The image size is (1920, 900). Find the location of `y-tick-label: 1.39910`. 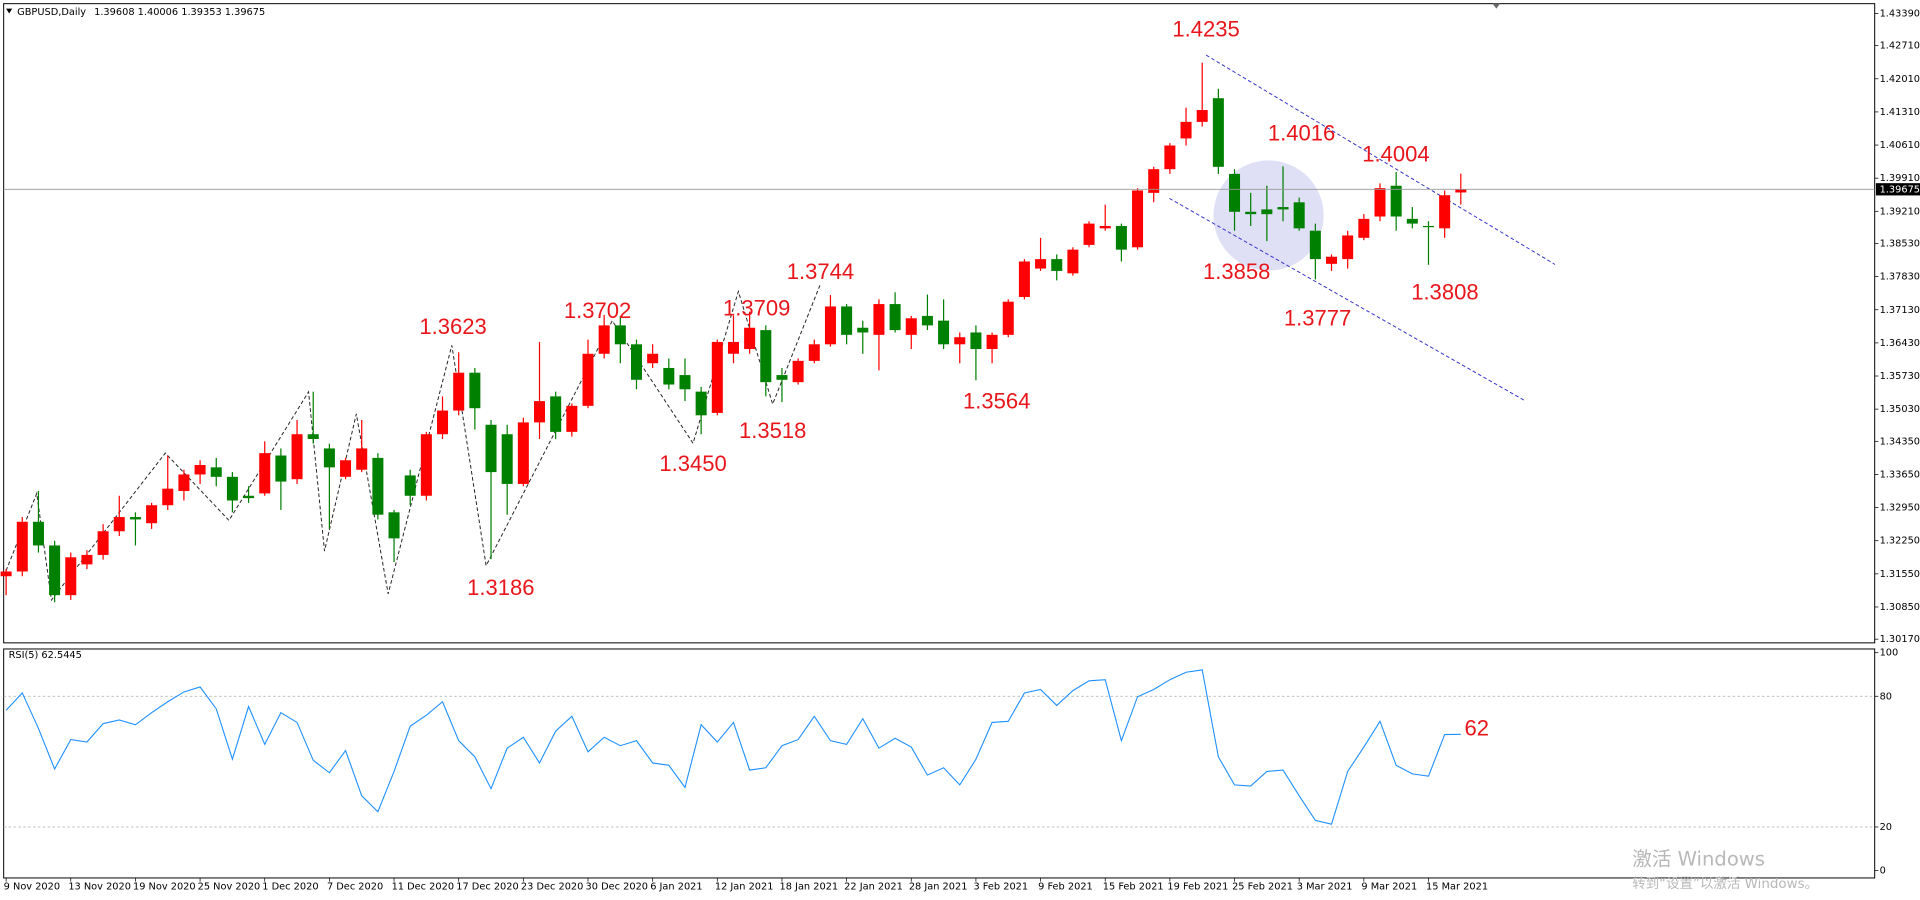

y-tick-label: 1.39910 is located at coordinates (1900, 178).